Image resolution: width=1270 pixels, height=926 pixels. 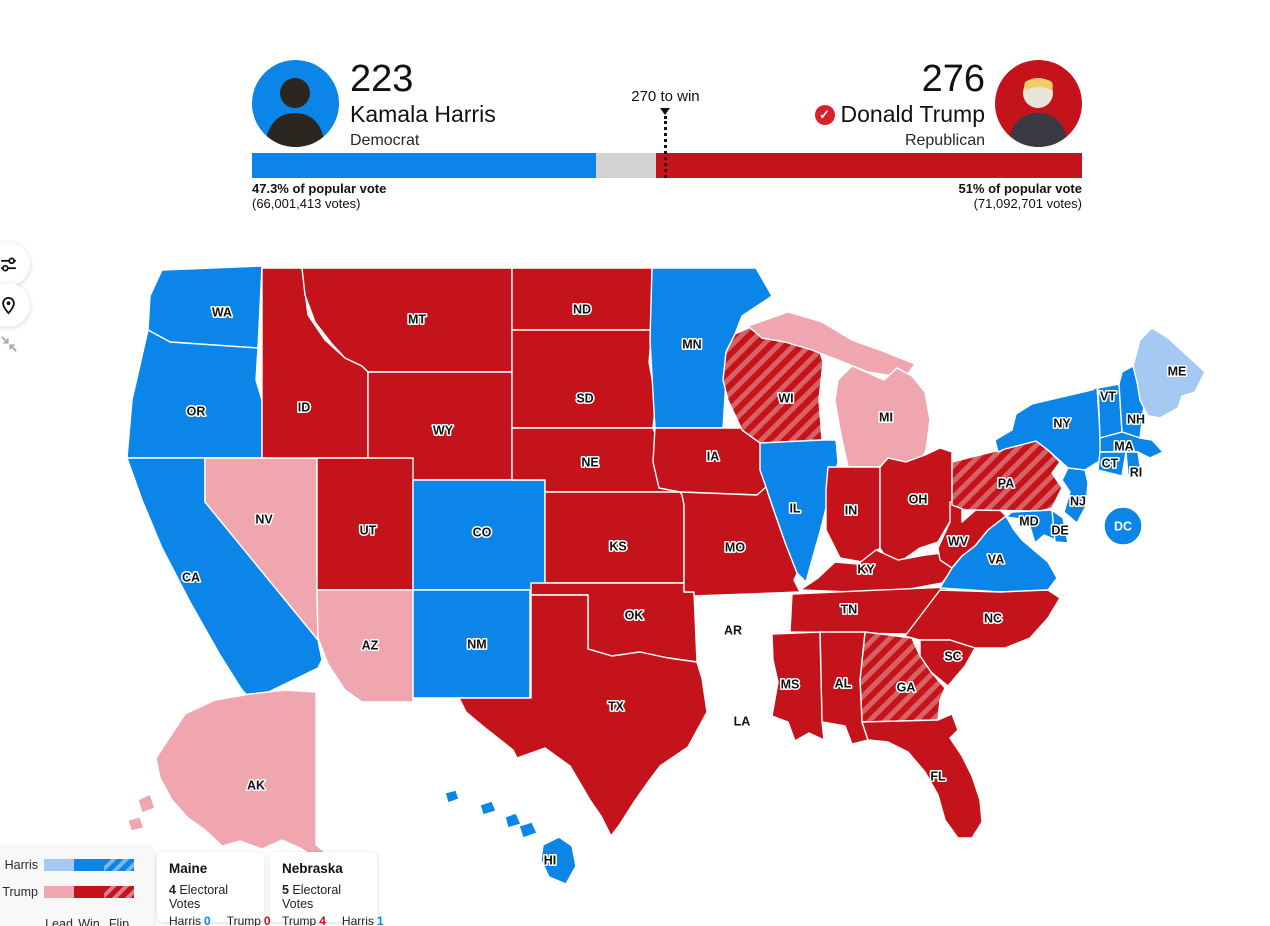 I want to click on state-va, so click(x=998, y=554).